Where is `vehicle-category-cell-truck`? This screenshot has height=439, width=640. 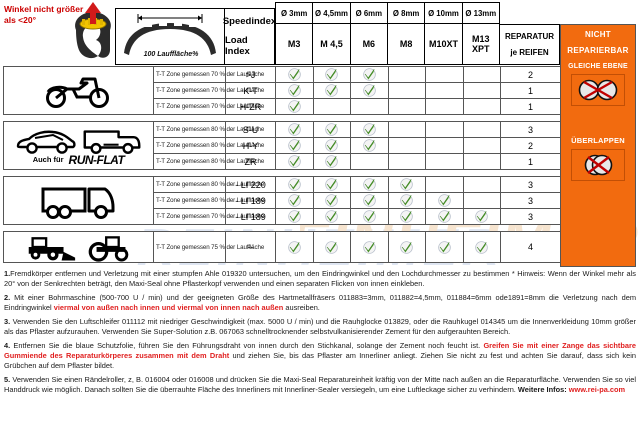 vehicle-category-cell-truck is located at coordinates (78, 200).